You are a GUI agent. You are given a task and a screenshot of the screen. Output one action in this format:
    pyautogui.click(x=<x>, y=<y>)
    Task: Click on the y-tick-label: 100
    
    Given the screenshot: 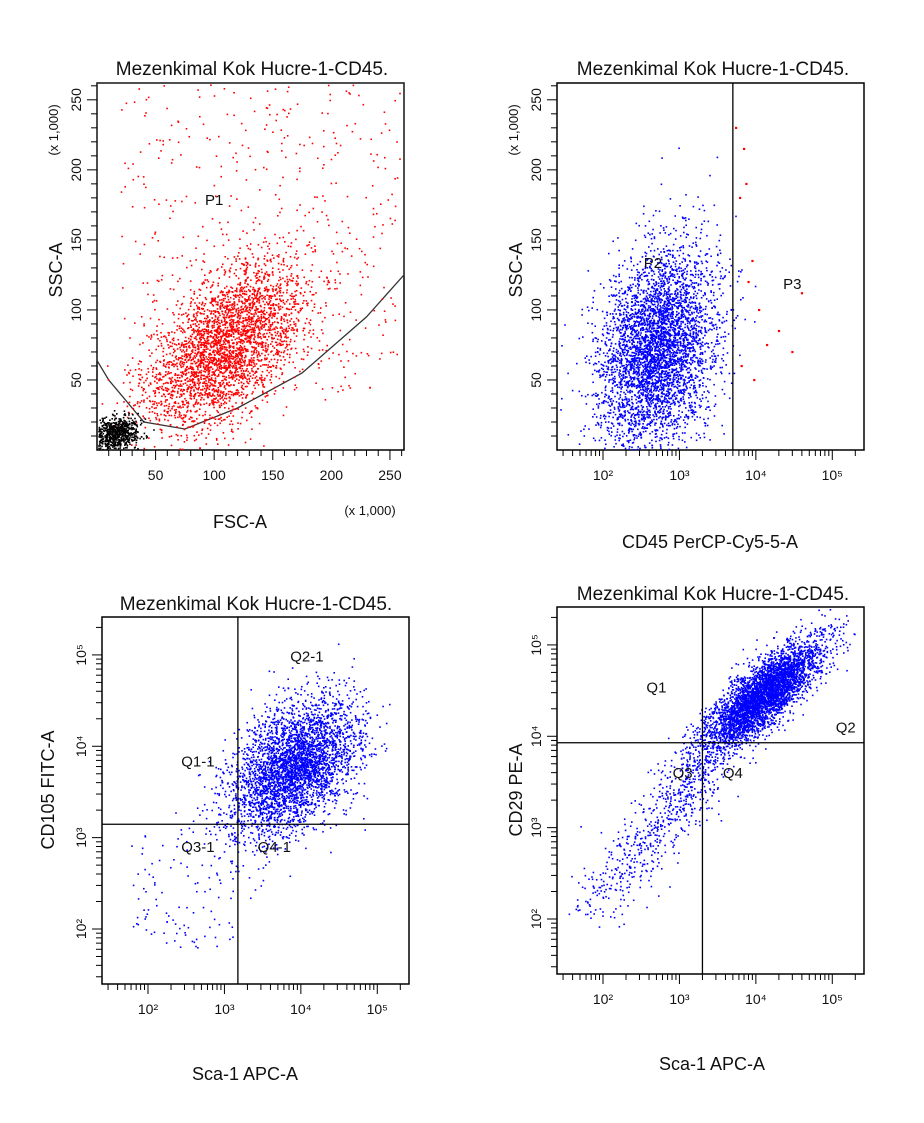 What is the action you would take?
    pyautogui.click(x=76, y=310)
    